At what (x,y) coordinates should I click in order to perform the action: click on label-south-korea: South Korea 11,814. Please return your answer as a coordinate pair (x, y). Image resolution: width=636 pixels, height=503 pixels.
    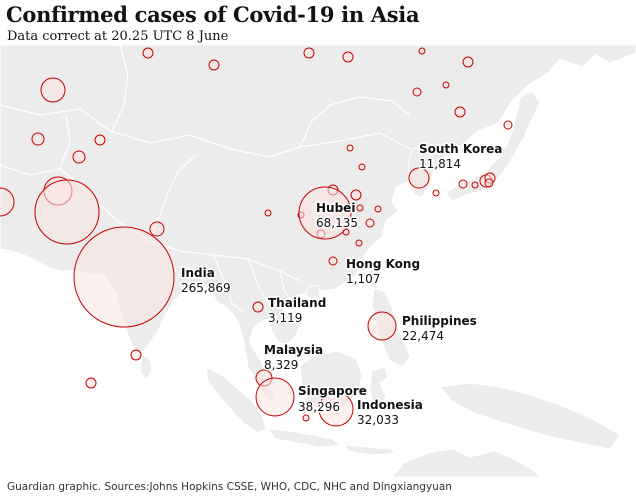
    Looking at the image, I should click on (461, 157).